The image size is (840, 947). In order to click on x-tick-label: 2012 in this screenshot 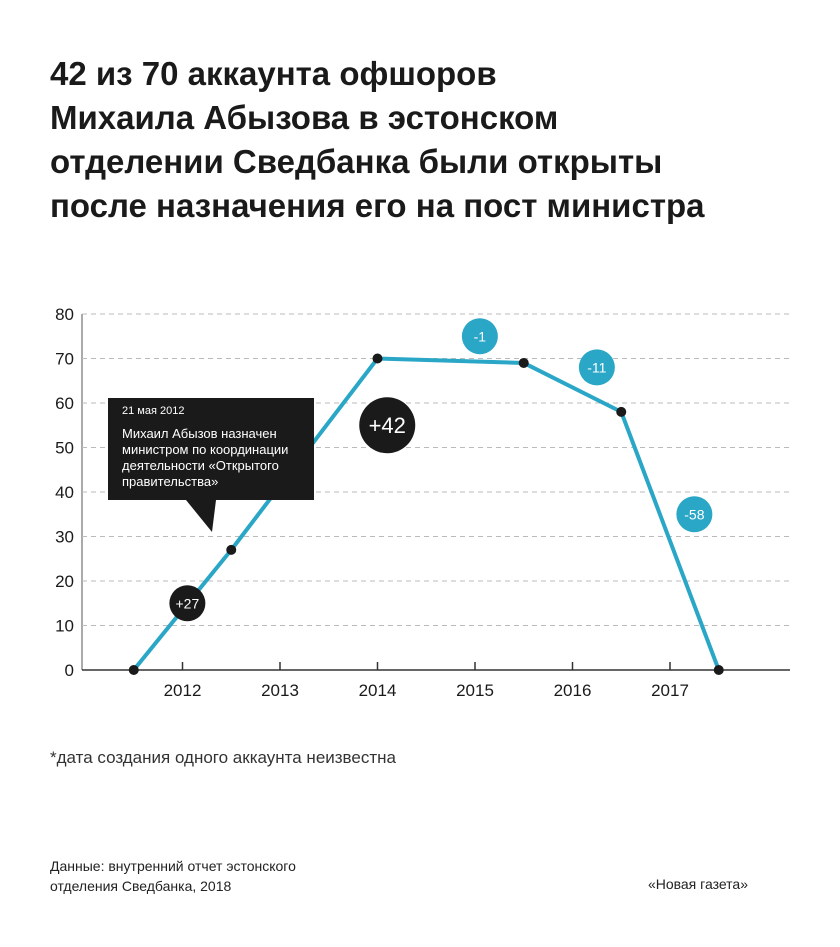, I will do `click(183, 690)`.